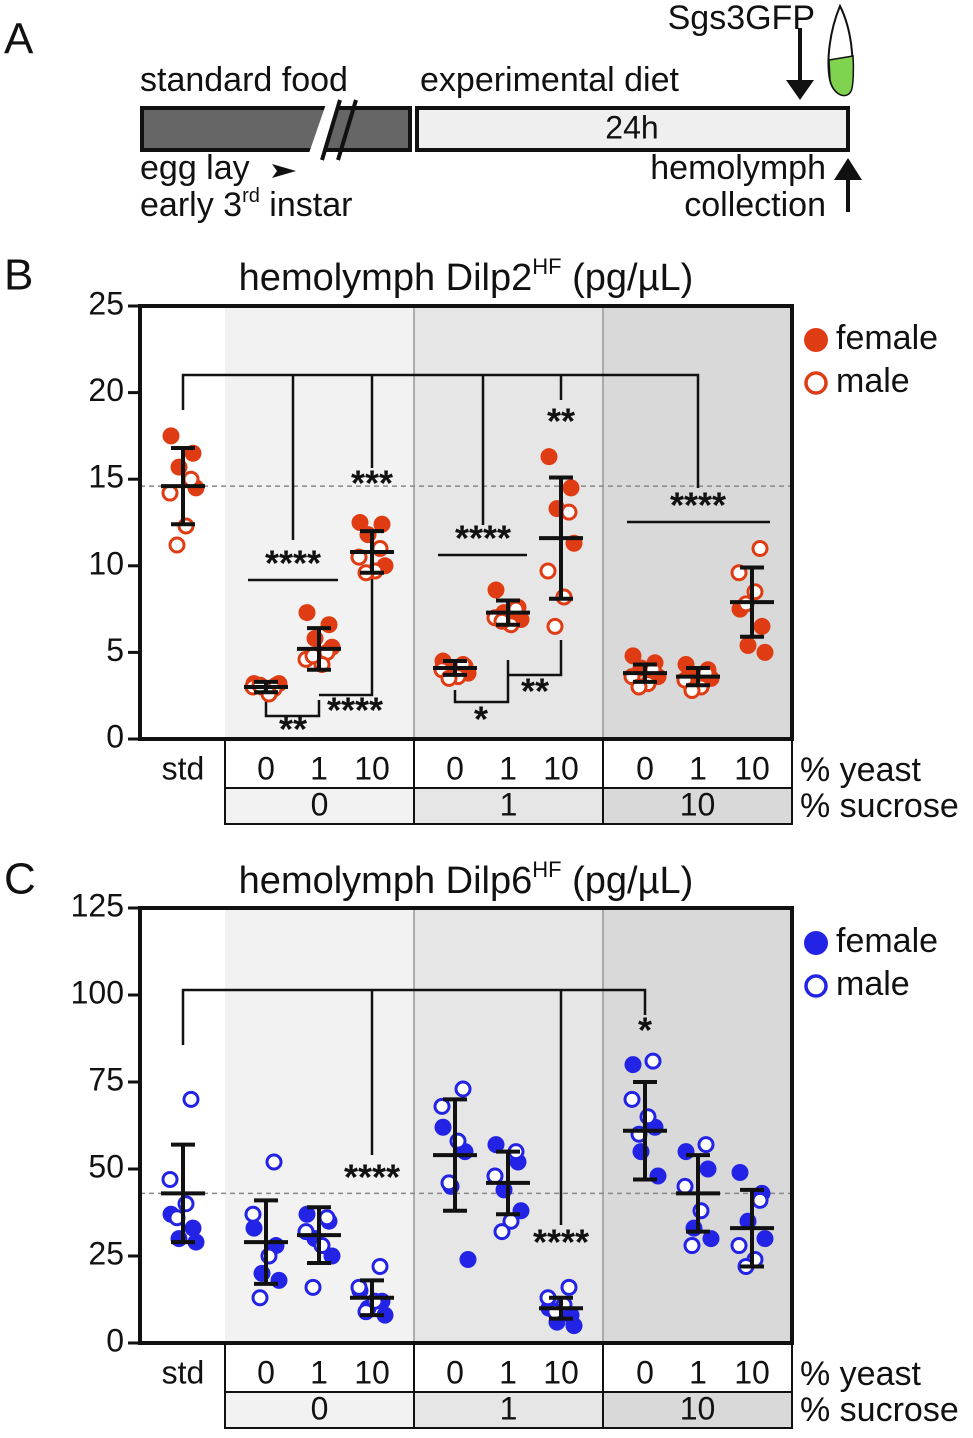 The width and height of the screenshot is (973, 1438). Describe the element at coordinates (841, 76) in the screenshot. I see `gland-gfp` at that location.